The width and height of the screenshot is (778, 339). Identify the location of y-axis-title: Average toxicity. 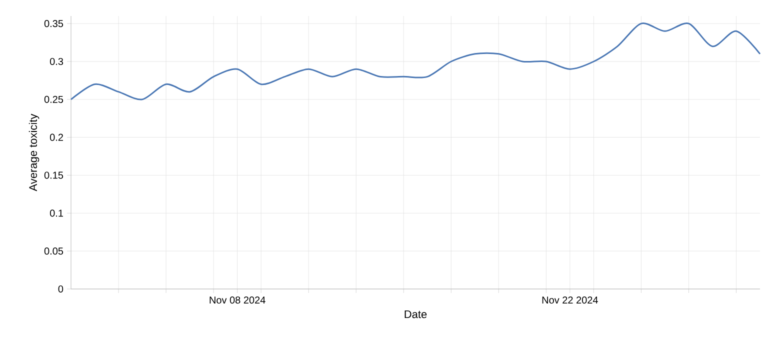
(34, 153).